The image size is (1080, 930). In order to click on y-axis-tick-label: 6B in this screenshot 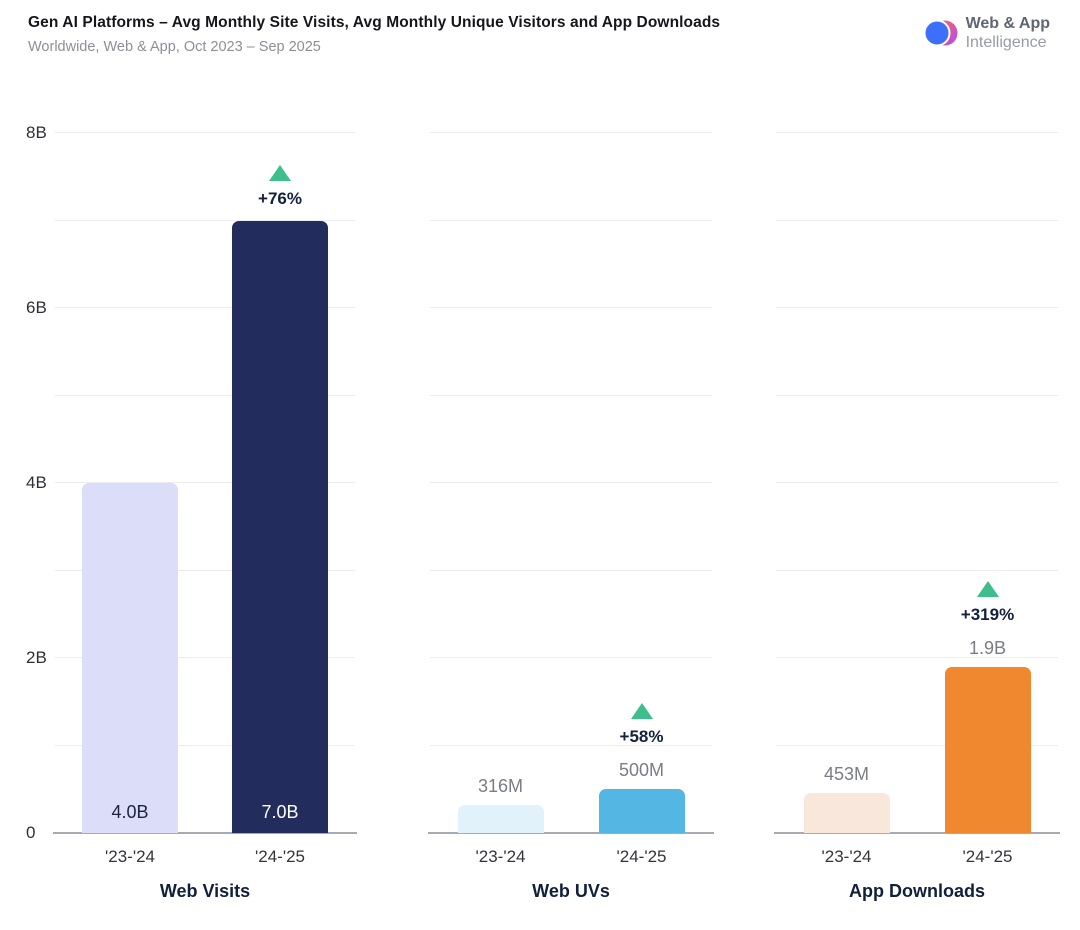, I will do `click(36, 307)`.